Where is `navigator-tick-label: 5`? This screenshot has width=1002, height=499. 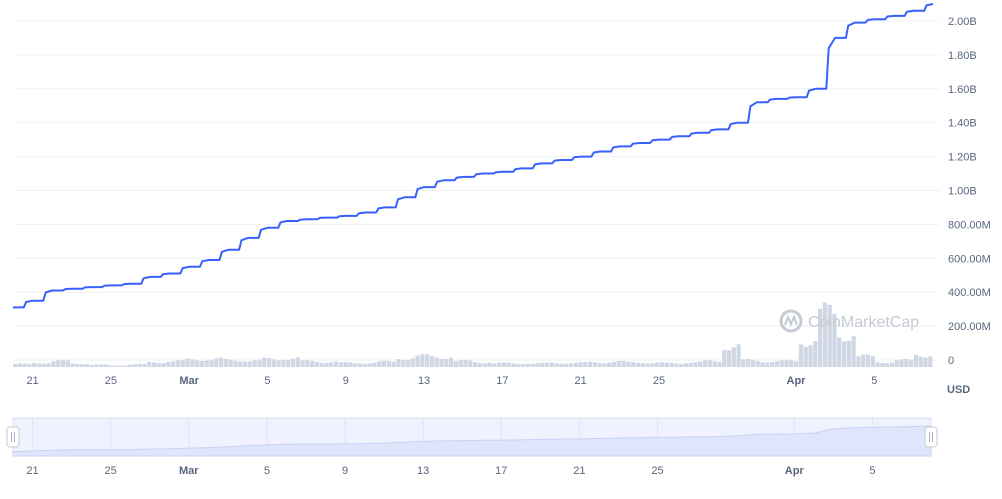 navigator-tick-label: 5 is located at coordinates (267, 471).